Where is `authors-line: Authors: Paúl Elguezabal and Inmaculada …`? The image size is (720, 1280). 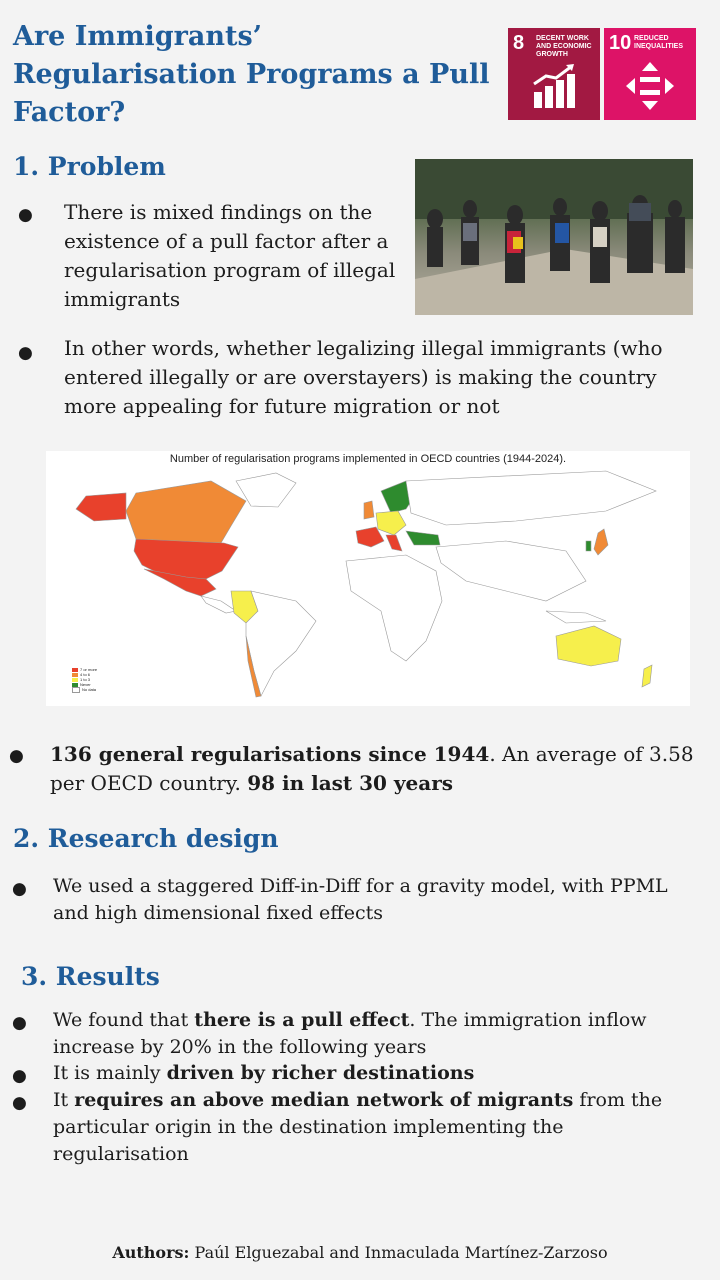 authors-line: Authors: Paúl Elguezabal and Inmaculada … is located at coordinates (360, 1252).